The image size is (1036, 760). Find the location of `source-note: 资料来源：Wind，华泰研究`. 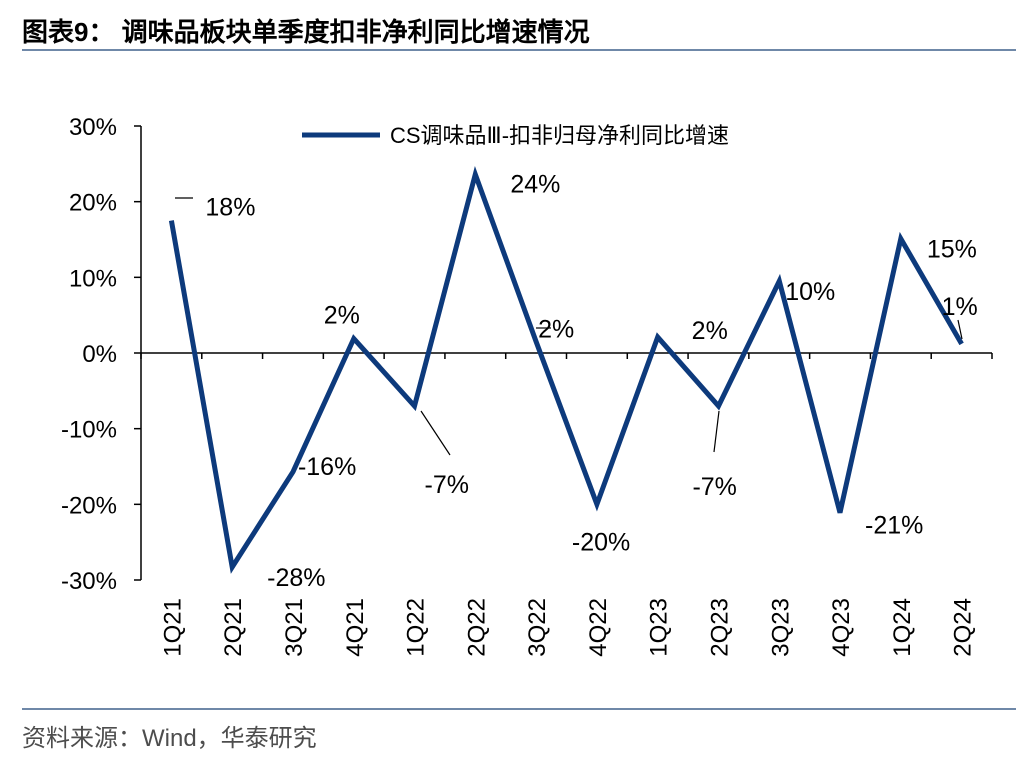

source-note: 资料来源：Wind，华泰研究 is located at coordinates (169, 738).